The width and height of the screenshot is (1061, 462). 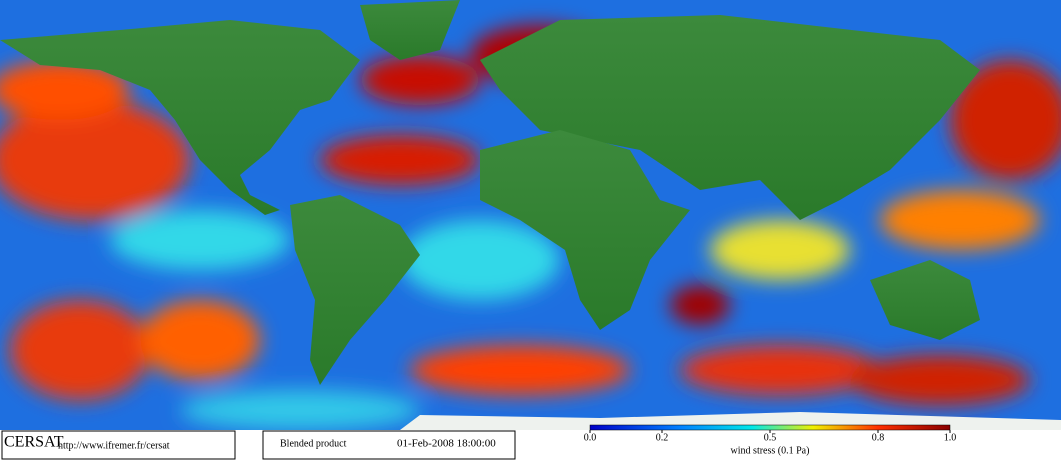 What do you see at coordinates (770, 437) in the screenshot?
I see `colorbar-tick-label: 0.5` at bounding box center [770, 437].